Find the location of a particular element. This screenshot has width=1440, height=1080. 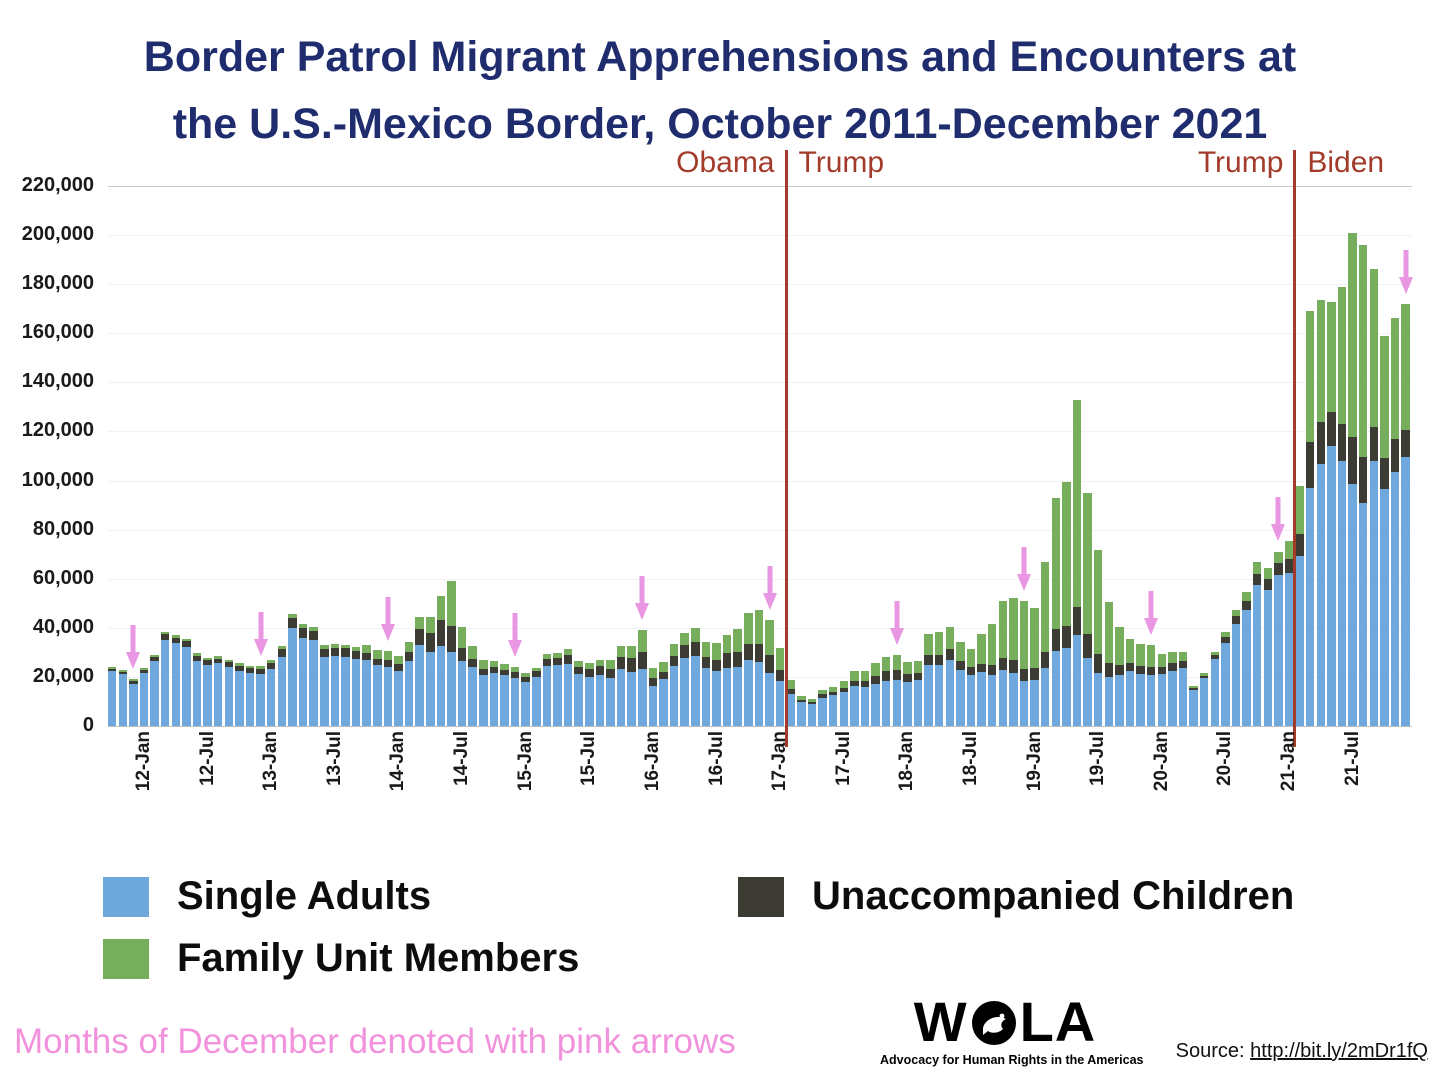

y-tick-180000: 180,000 is located at coordinates (57, 283).